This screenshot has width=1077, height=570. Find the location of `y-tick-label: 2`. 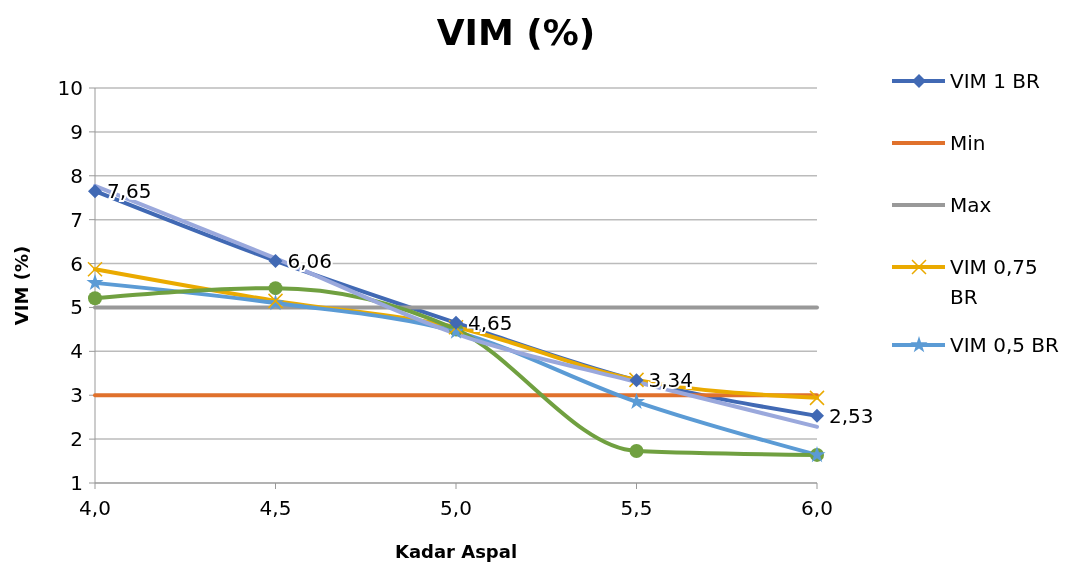

y-tick-label: 2 is located at coordinates (76, 439).